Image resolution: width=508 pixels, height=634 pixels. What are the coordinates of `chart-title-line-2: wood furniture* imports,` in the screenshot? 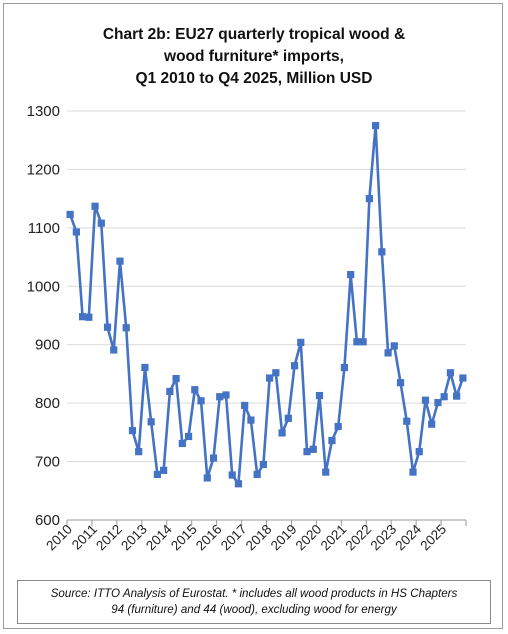 It's located at (254, 56).